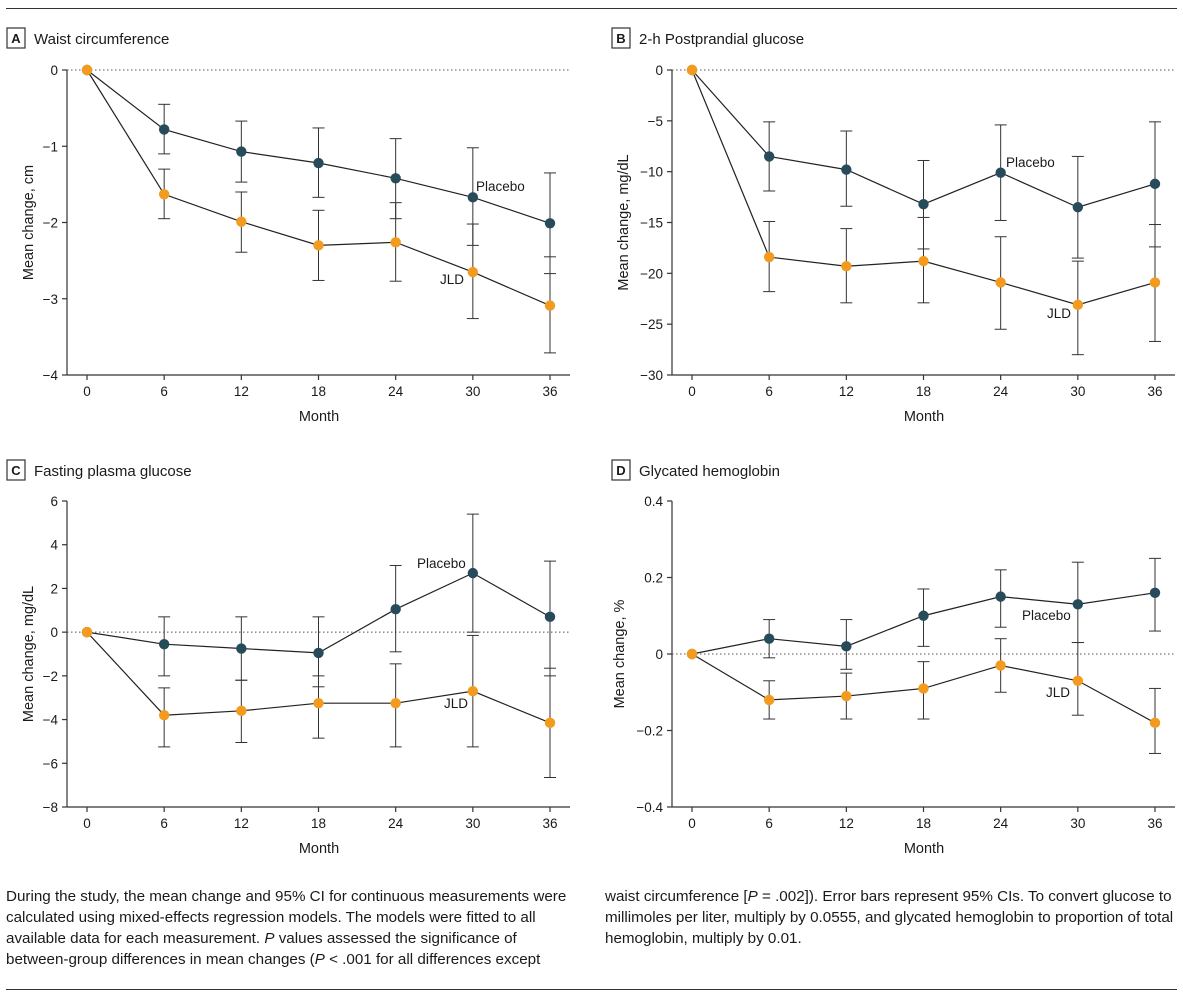  What do you see at coordinates (651, 273) in the screenshot?
I see `y-tick-label: −20` at bounding box center [651, 273].